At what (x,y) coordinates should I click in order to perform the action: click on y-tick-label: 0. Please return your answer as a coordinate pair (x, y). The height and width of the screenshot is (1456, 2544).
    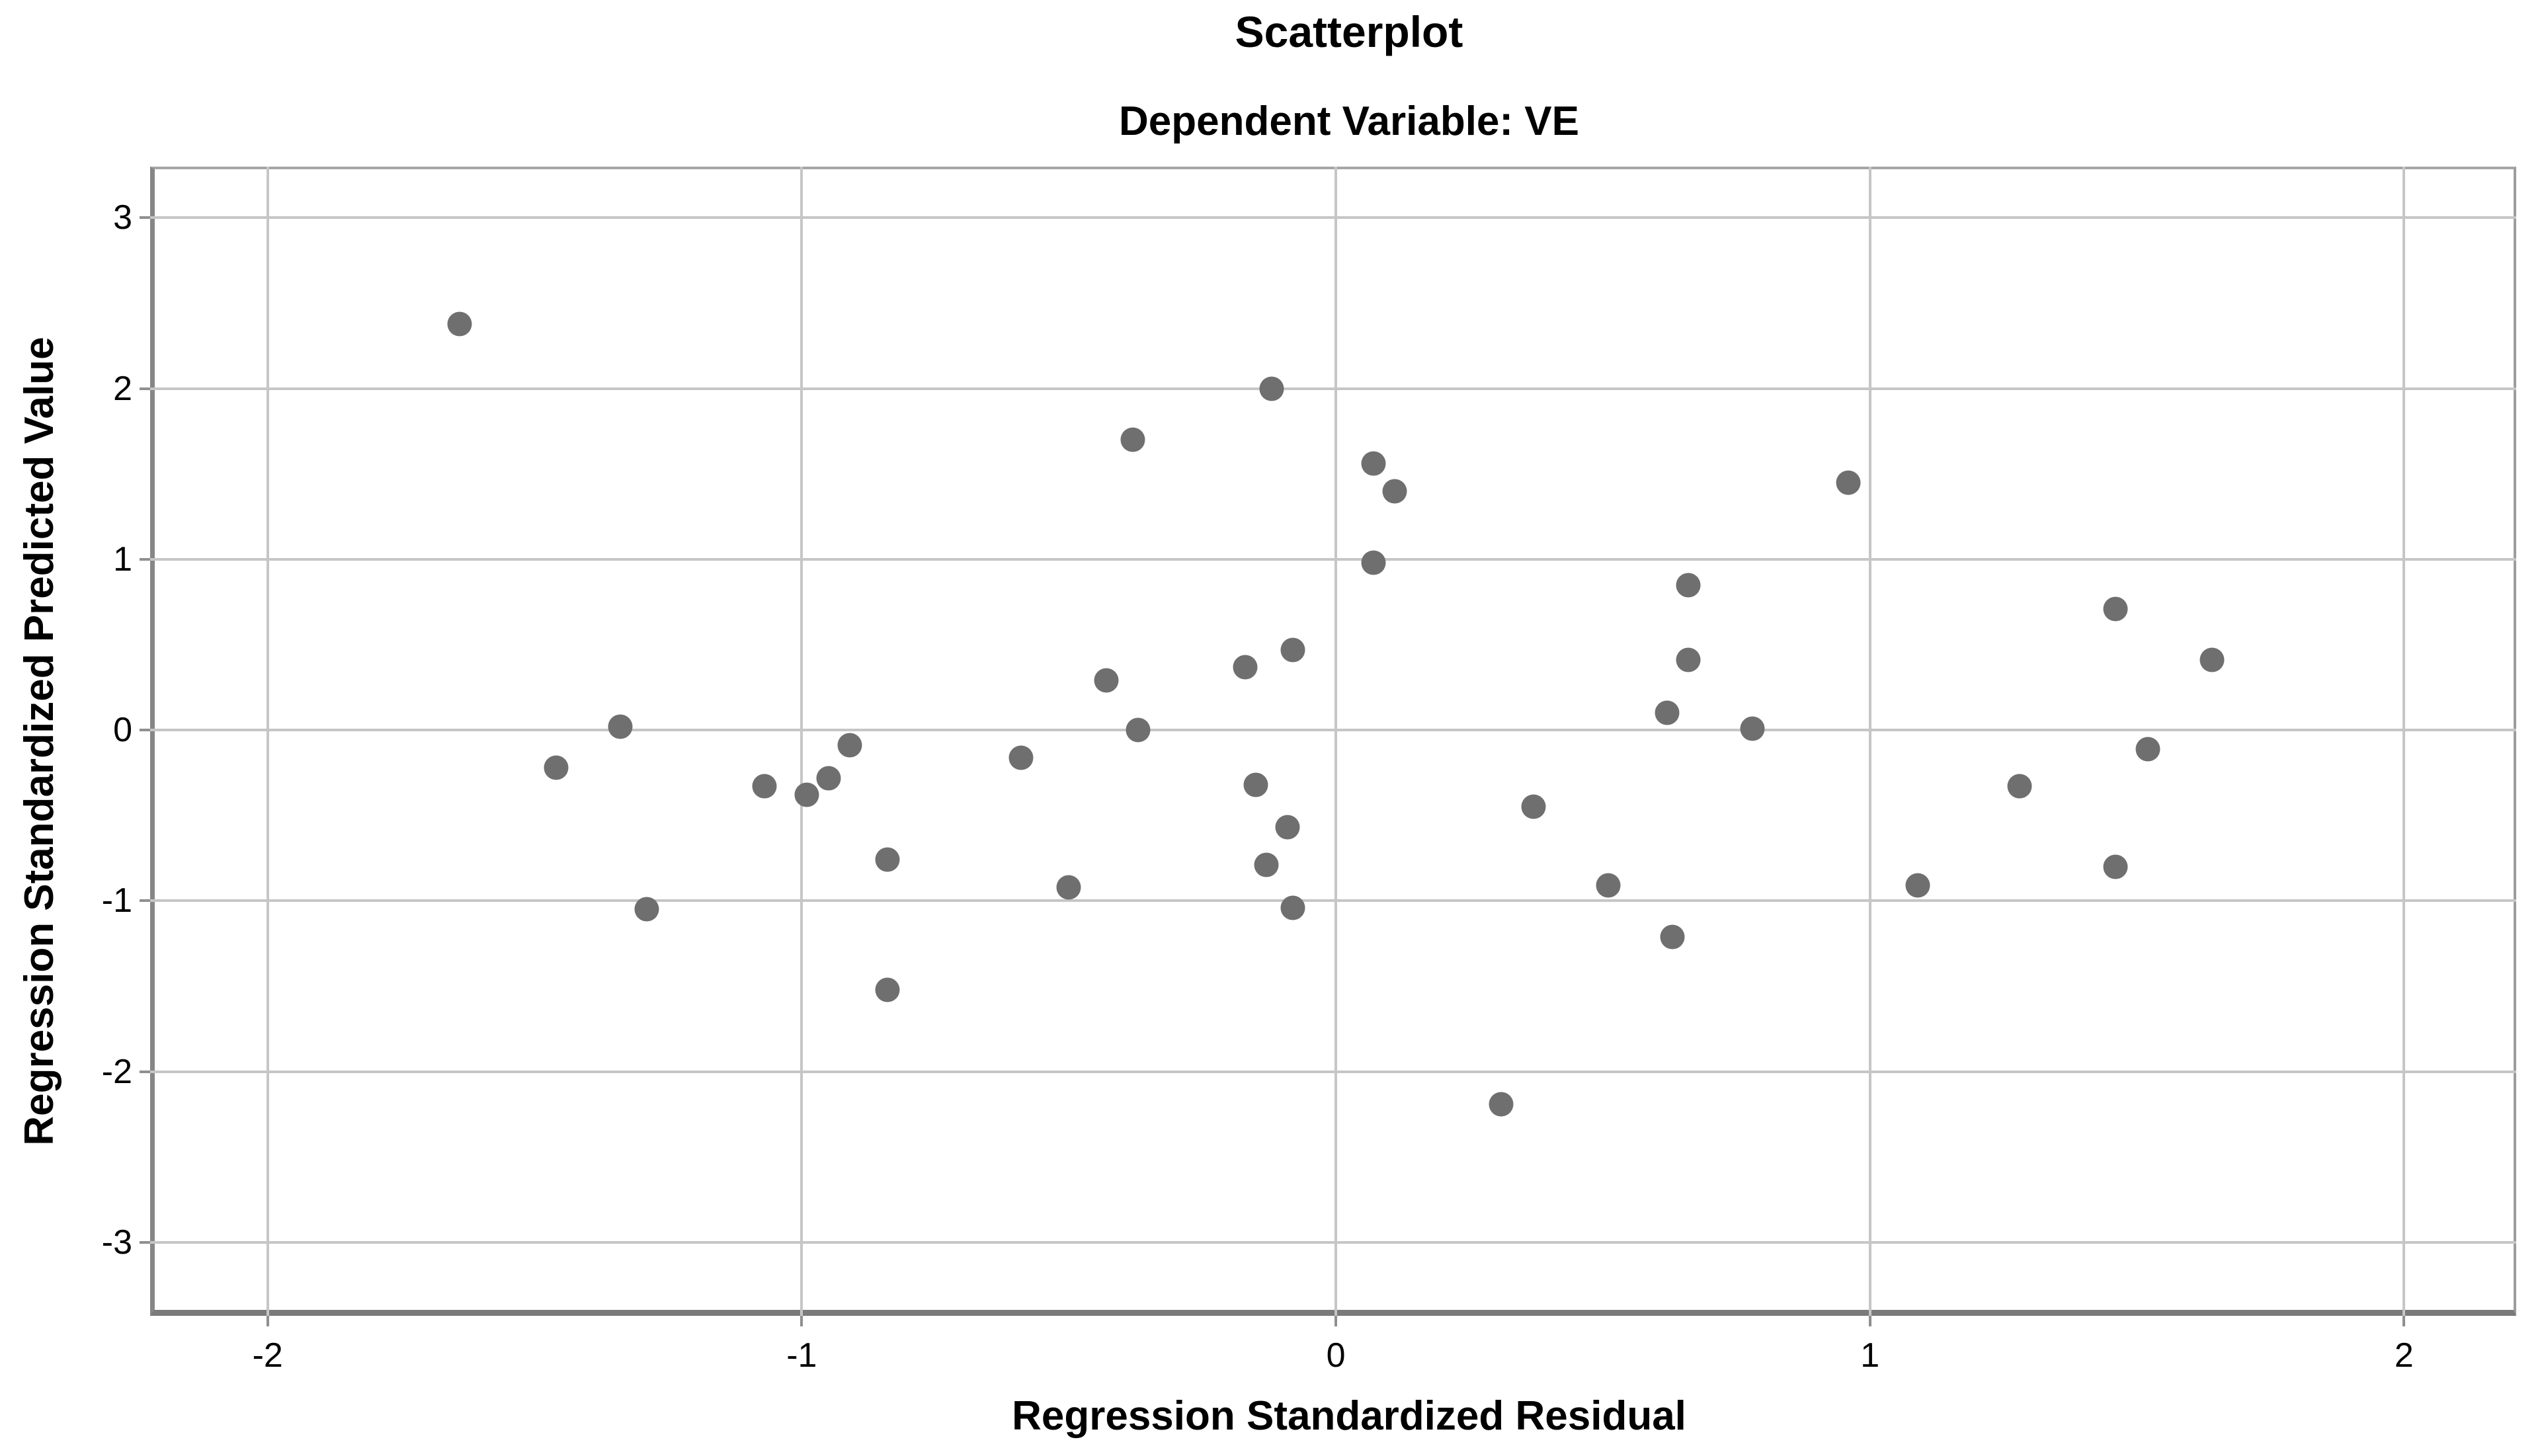
    Looking at the image, I should click on (122, 730).